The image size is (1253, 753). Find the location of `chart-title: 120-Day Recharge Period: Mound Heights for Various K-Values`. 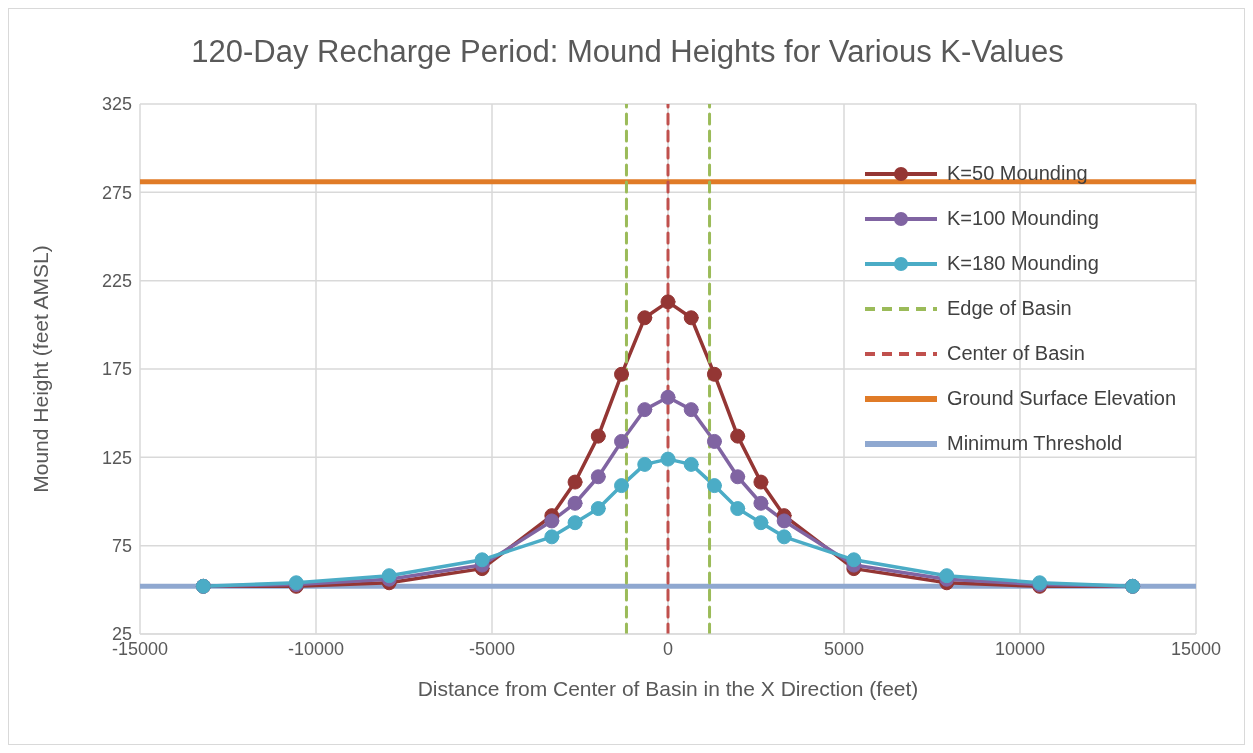

chart-title: 120-Day Recharge Period: Mound Heights for Various K-Values is located at coordinates (627, 52).